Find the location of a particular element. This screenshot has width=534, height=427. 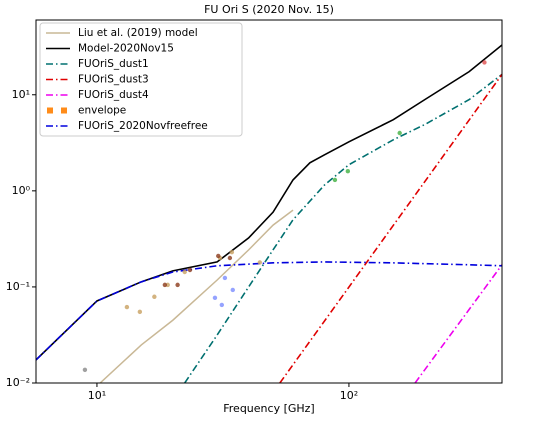

legend-label: Model-2020Nov15 is located at coordinates (126, 49).